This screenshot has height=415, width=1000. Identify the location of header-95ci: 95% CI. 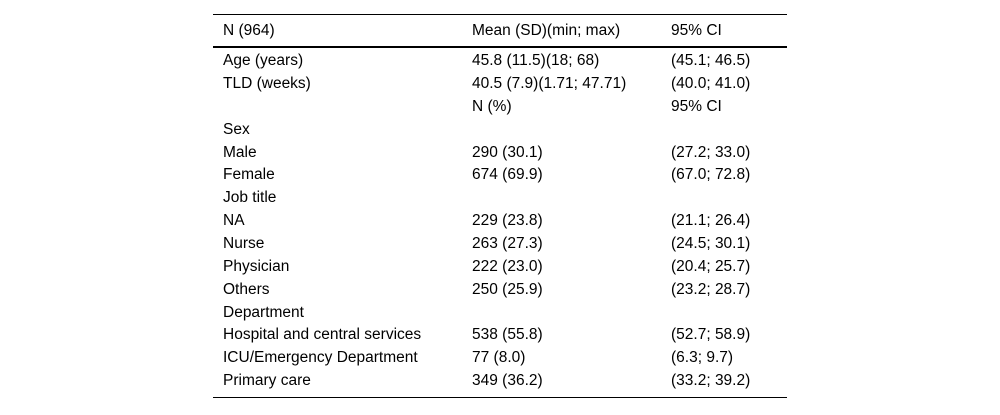
(696, 30).